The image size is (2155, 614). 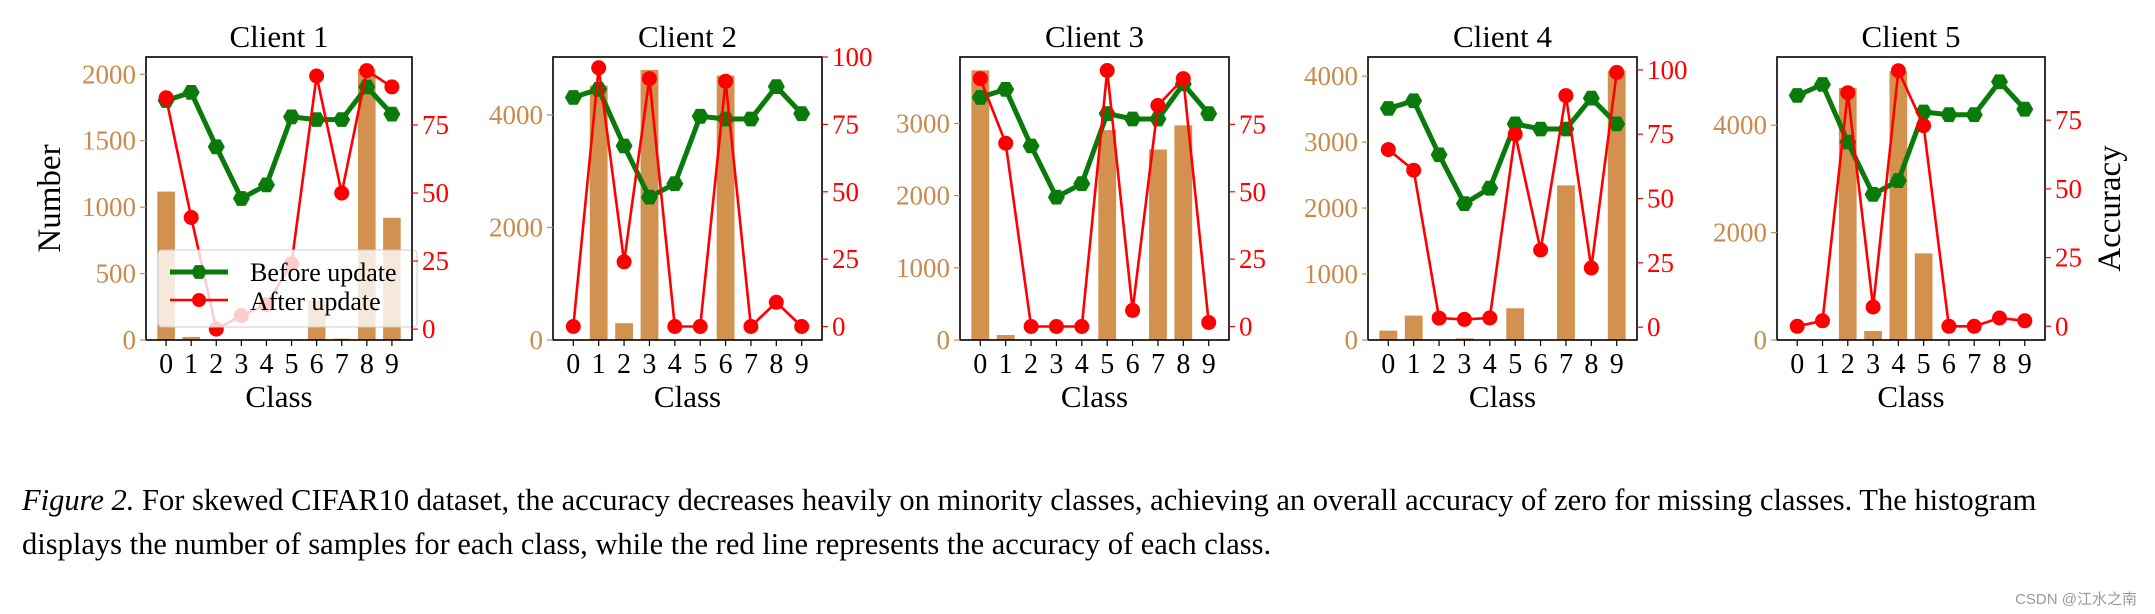 What do you see at coordinates (116, 274) in the screenshot?
I see `left-tick-label: 500` at bounding box center [116, 274].